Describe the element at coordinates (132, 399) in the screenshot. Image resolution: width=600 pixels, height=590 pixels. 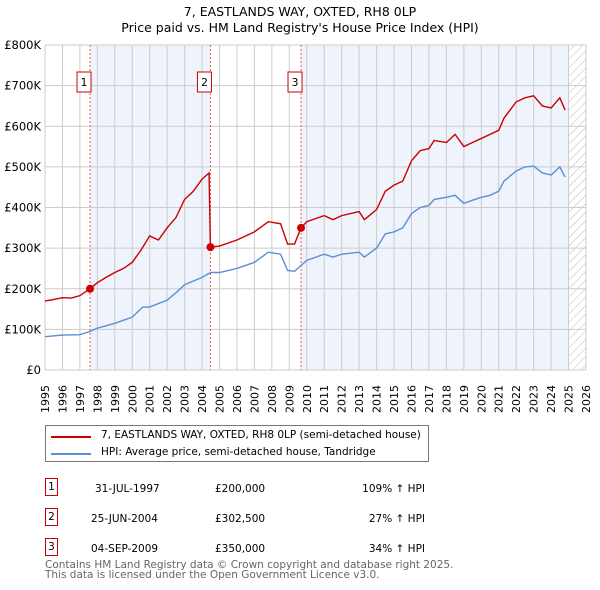
I see `x-tick-label: 2000` at that location.